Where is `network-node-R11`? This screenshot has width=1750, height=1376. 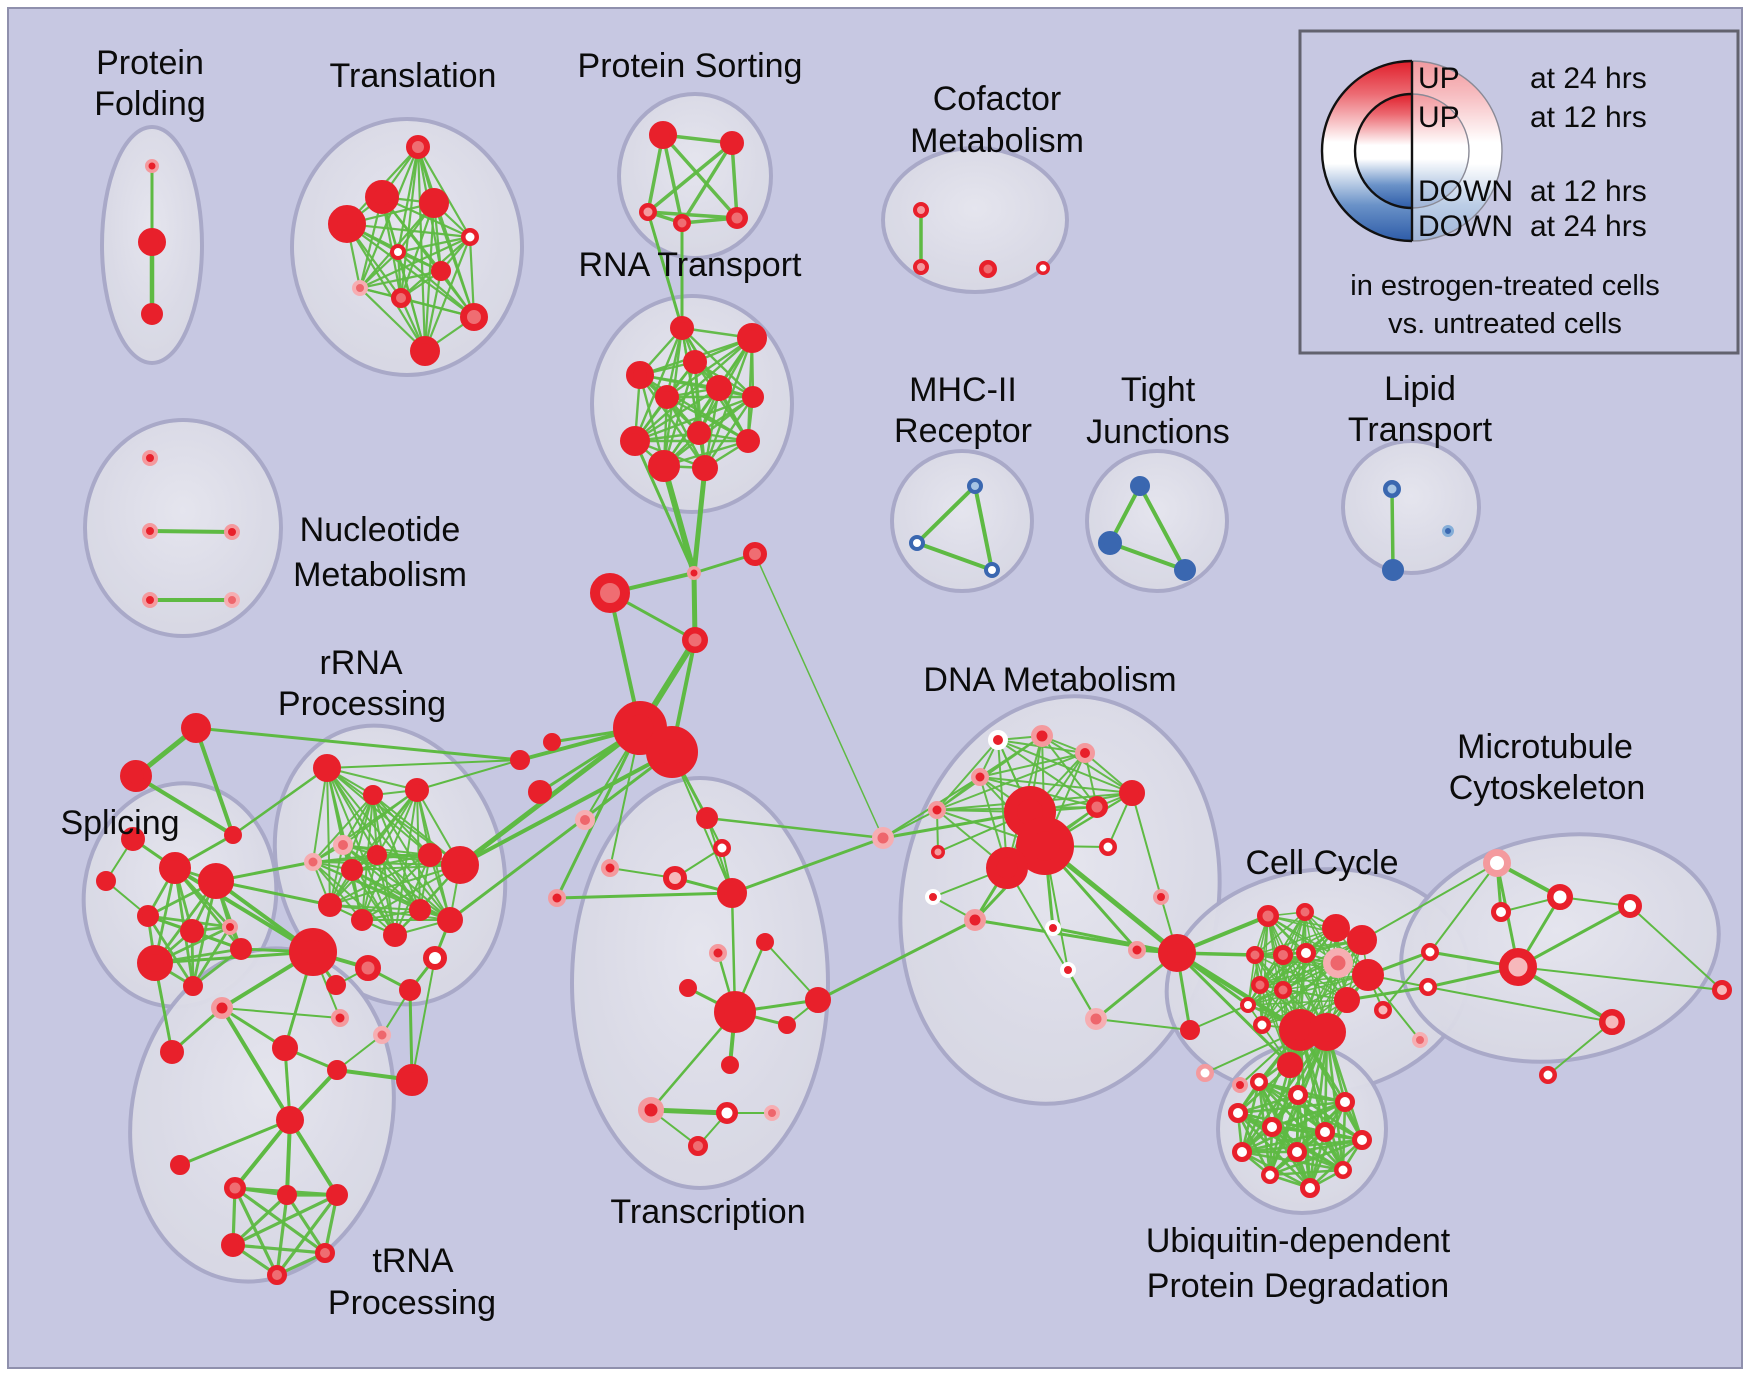 network-node-R11 is located at coordinates (664, 466).